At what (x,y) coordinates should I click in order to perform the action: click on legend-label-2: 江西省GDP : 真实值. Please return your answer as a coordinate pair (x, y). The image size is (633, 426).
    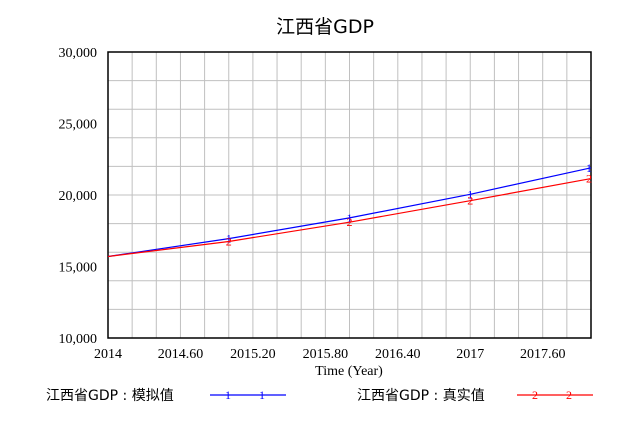
    Looking at the image, I should click on (421, 396).